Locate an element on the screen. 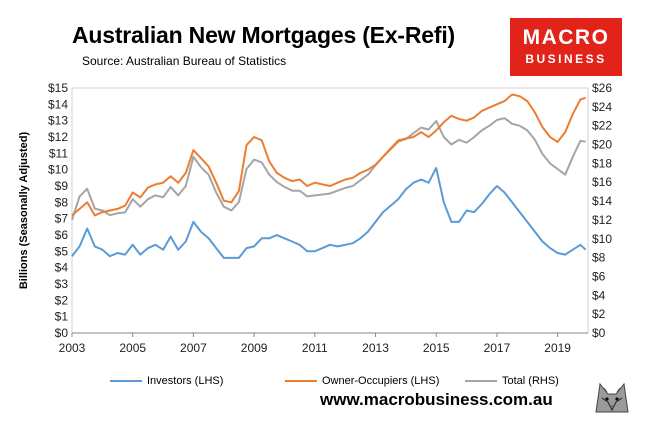  x-tick-label: 2007 is located at coordinates (193, 348).